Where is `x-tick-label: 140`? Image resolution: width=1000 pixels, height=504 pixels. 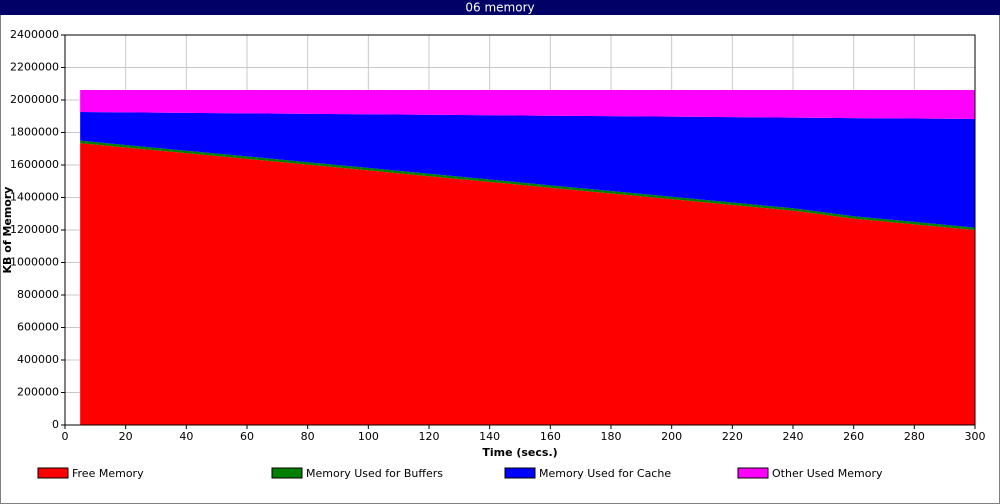
x-tick-label: 140 is located at coordinates (489, 436).